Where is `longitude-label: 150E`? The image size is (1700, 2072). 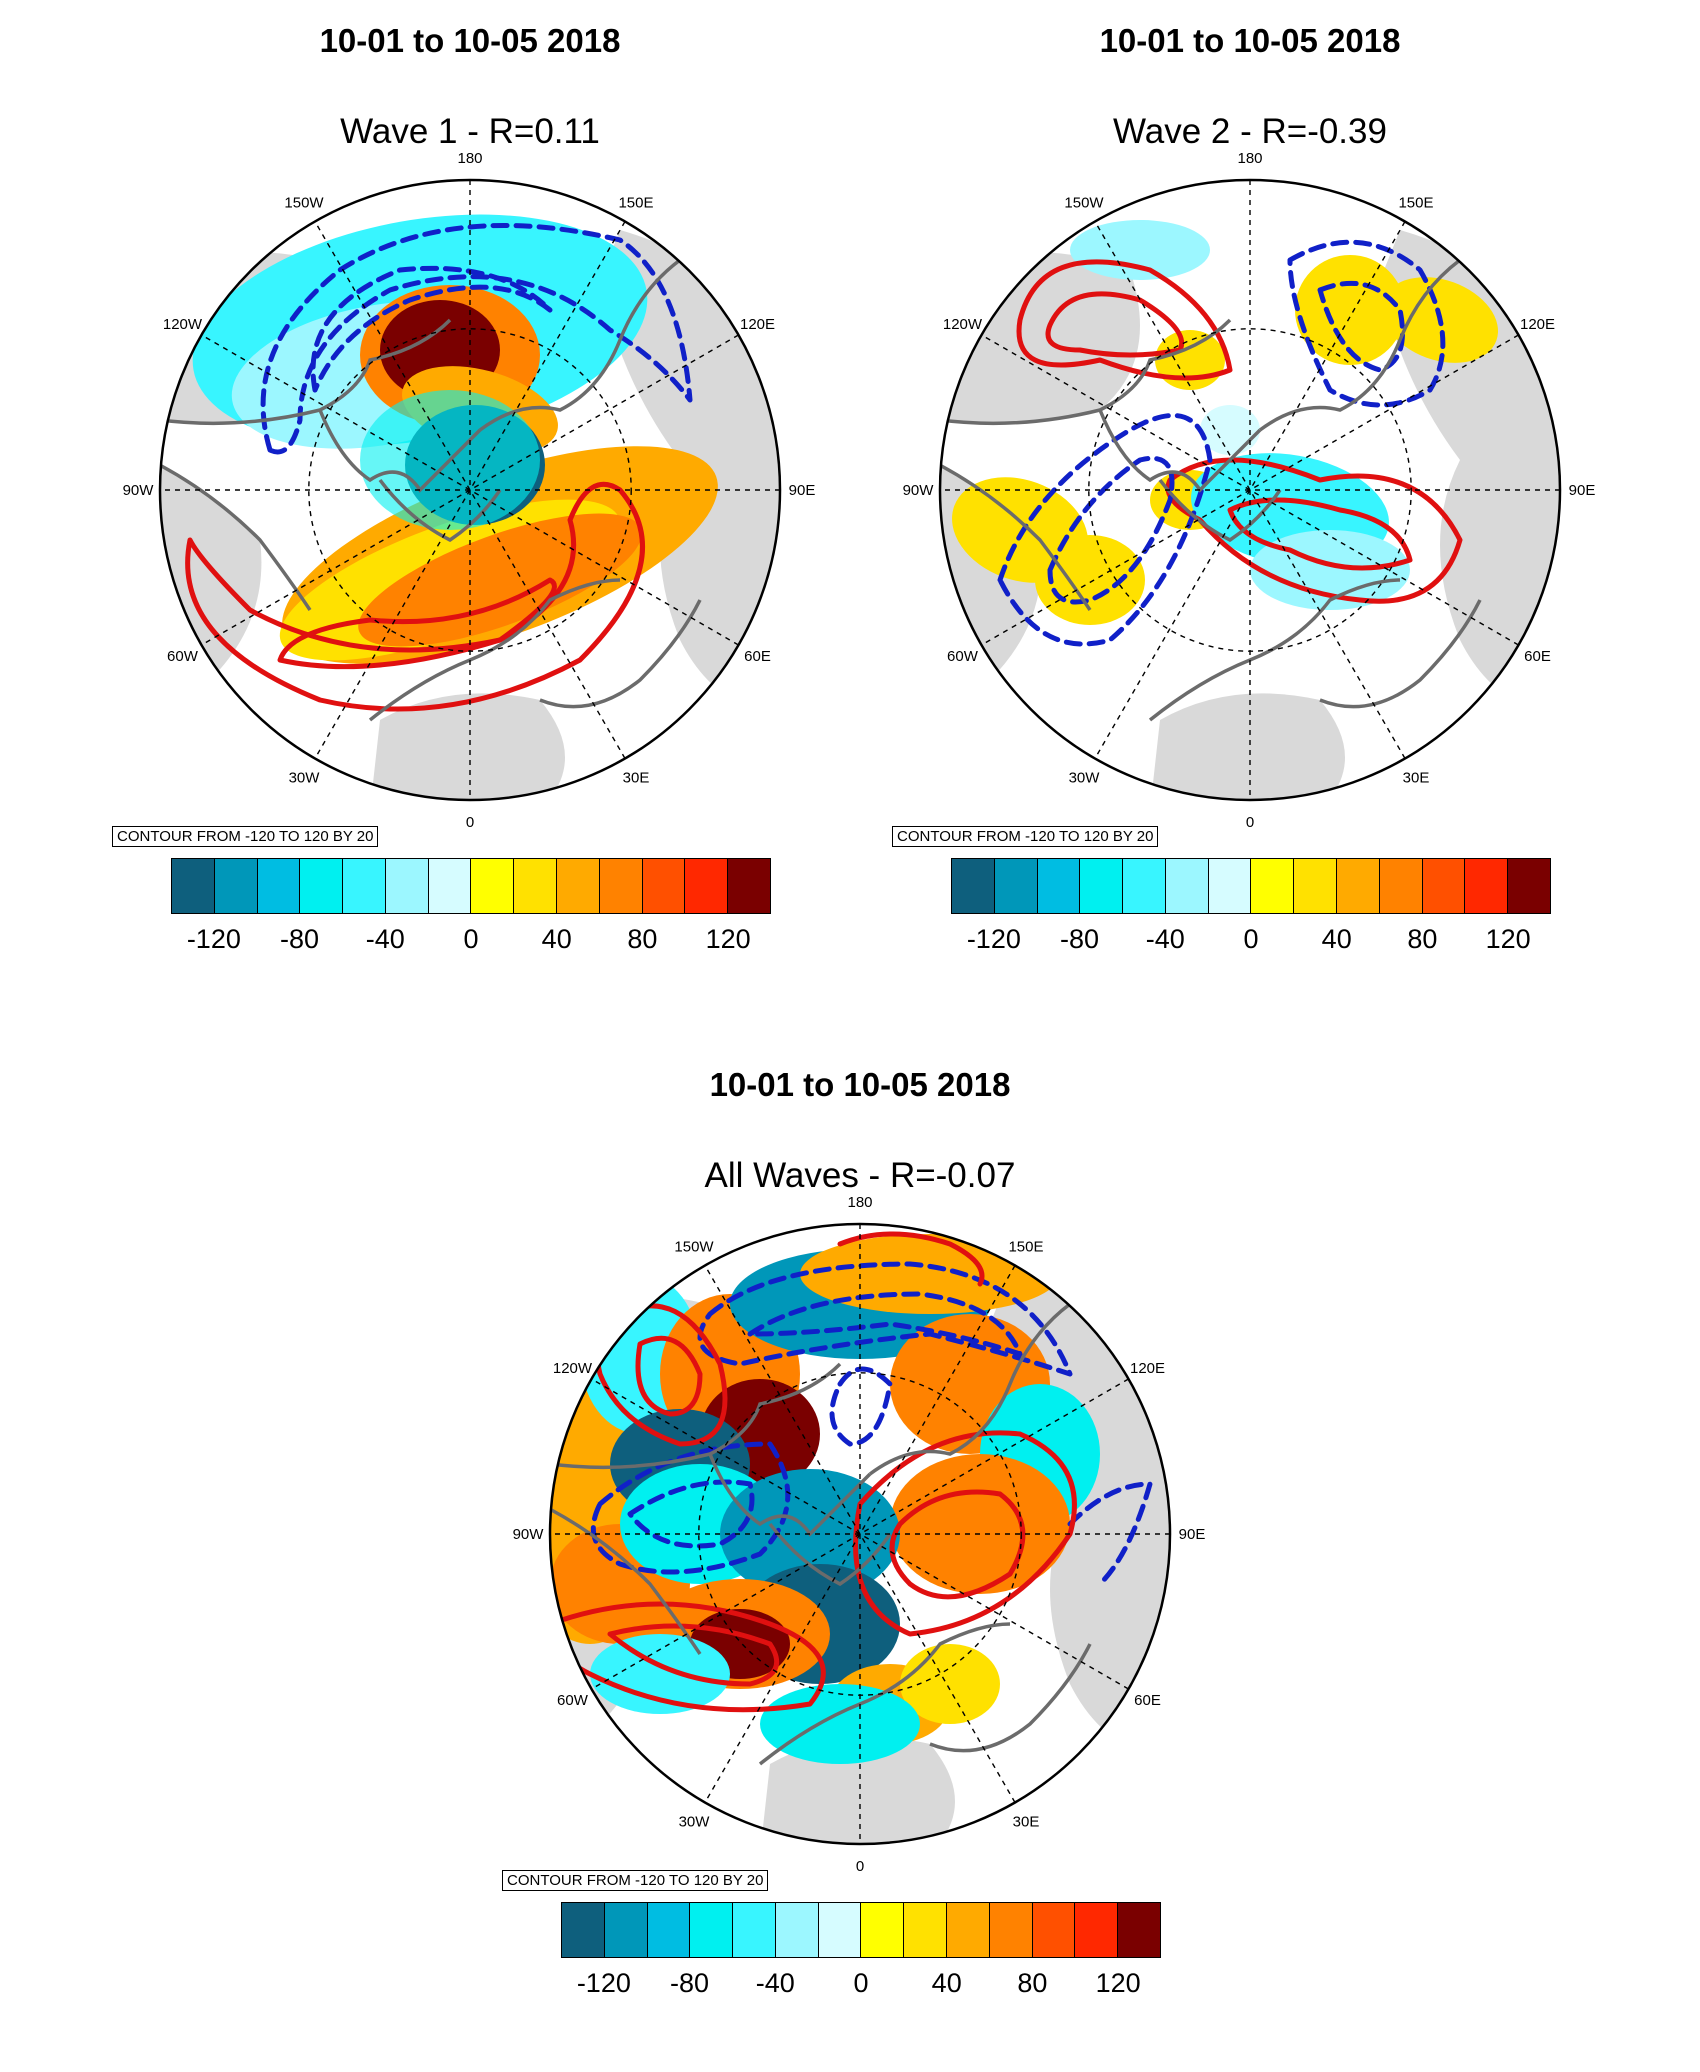
longitude-label: 150E is located at coordinates (1415, 202).